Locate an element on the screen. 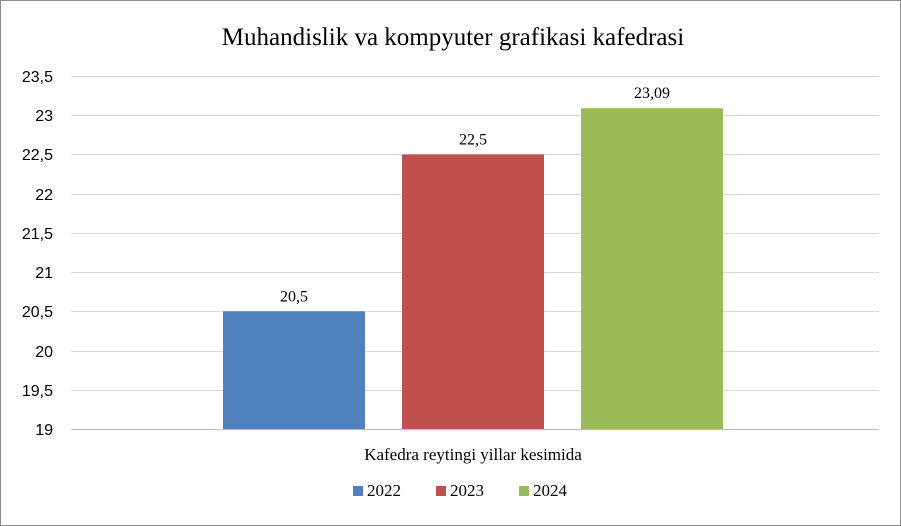 The height and width of the screenshot is (526, 901). y-tick-label: 20 is located at coordinates (44, 352).